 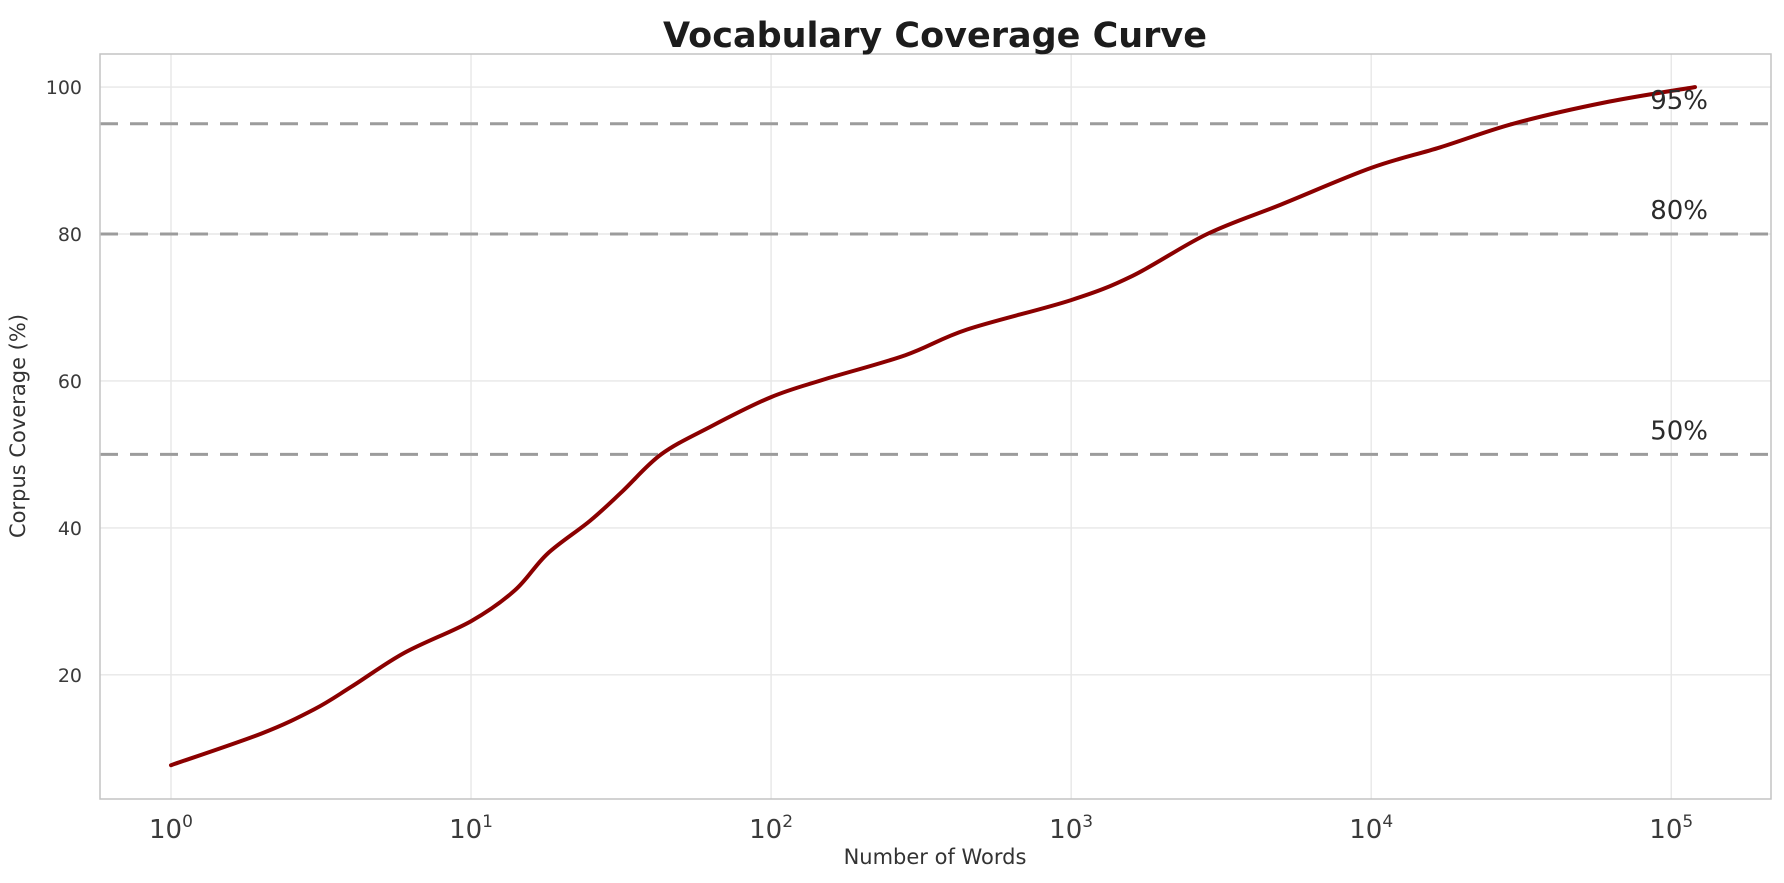 I want to click on reference-label-80: 80%, so click(x=1679, y=211).